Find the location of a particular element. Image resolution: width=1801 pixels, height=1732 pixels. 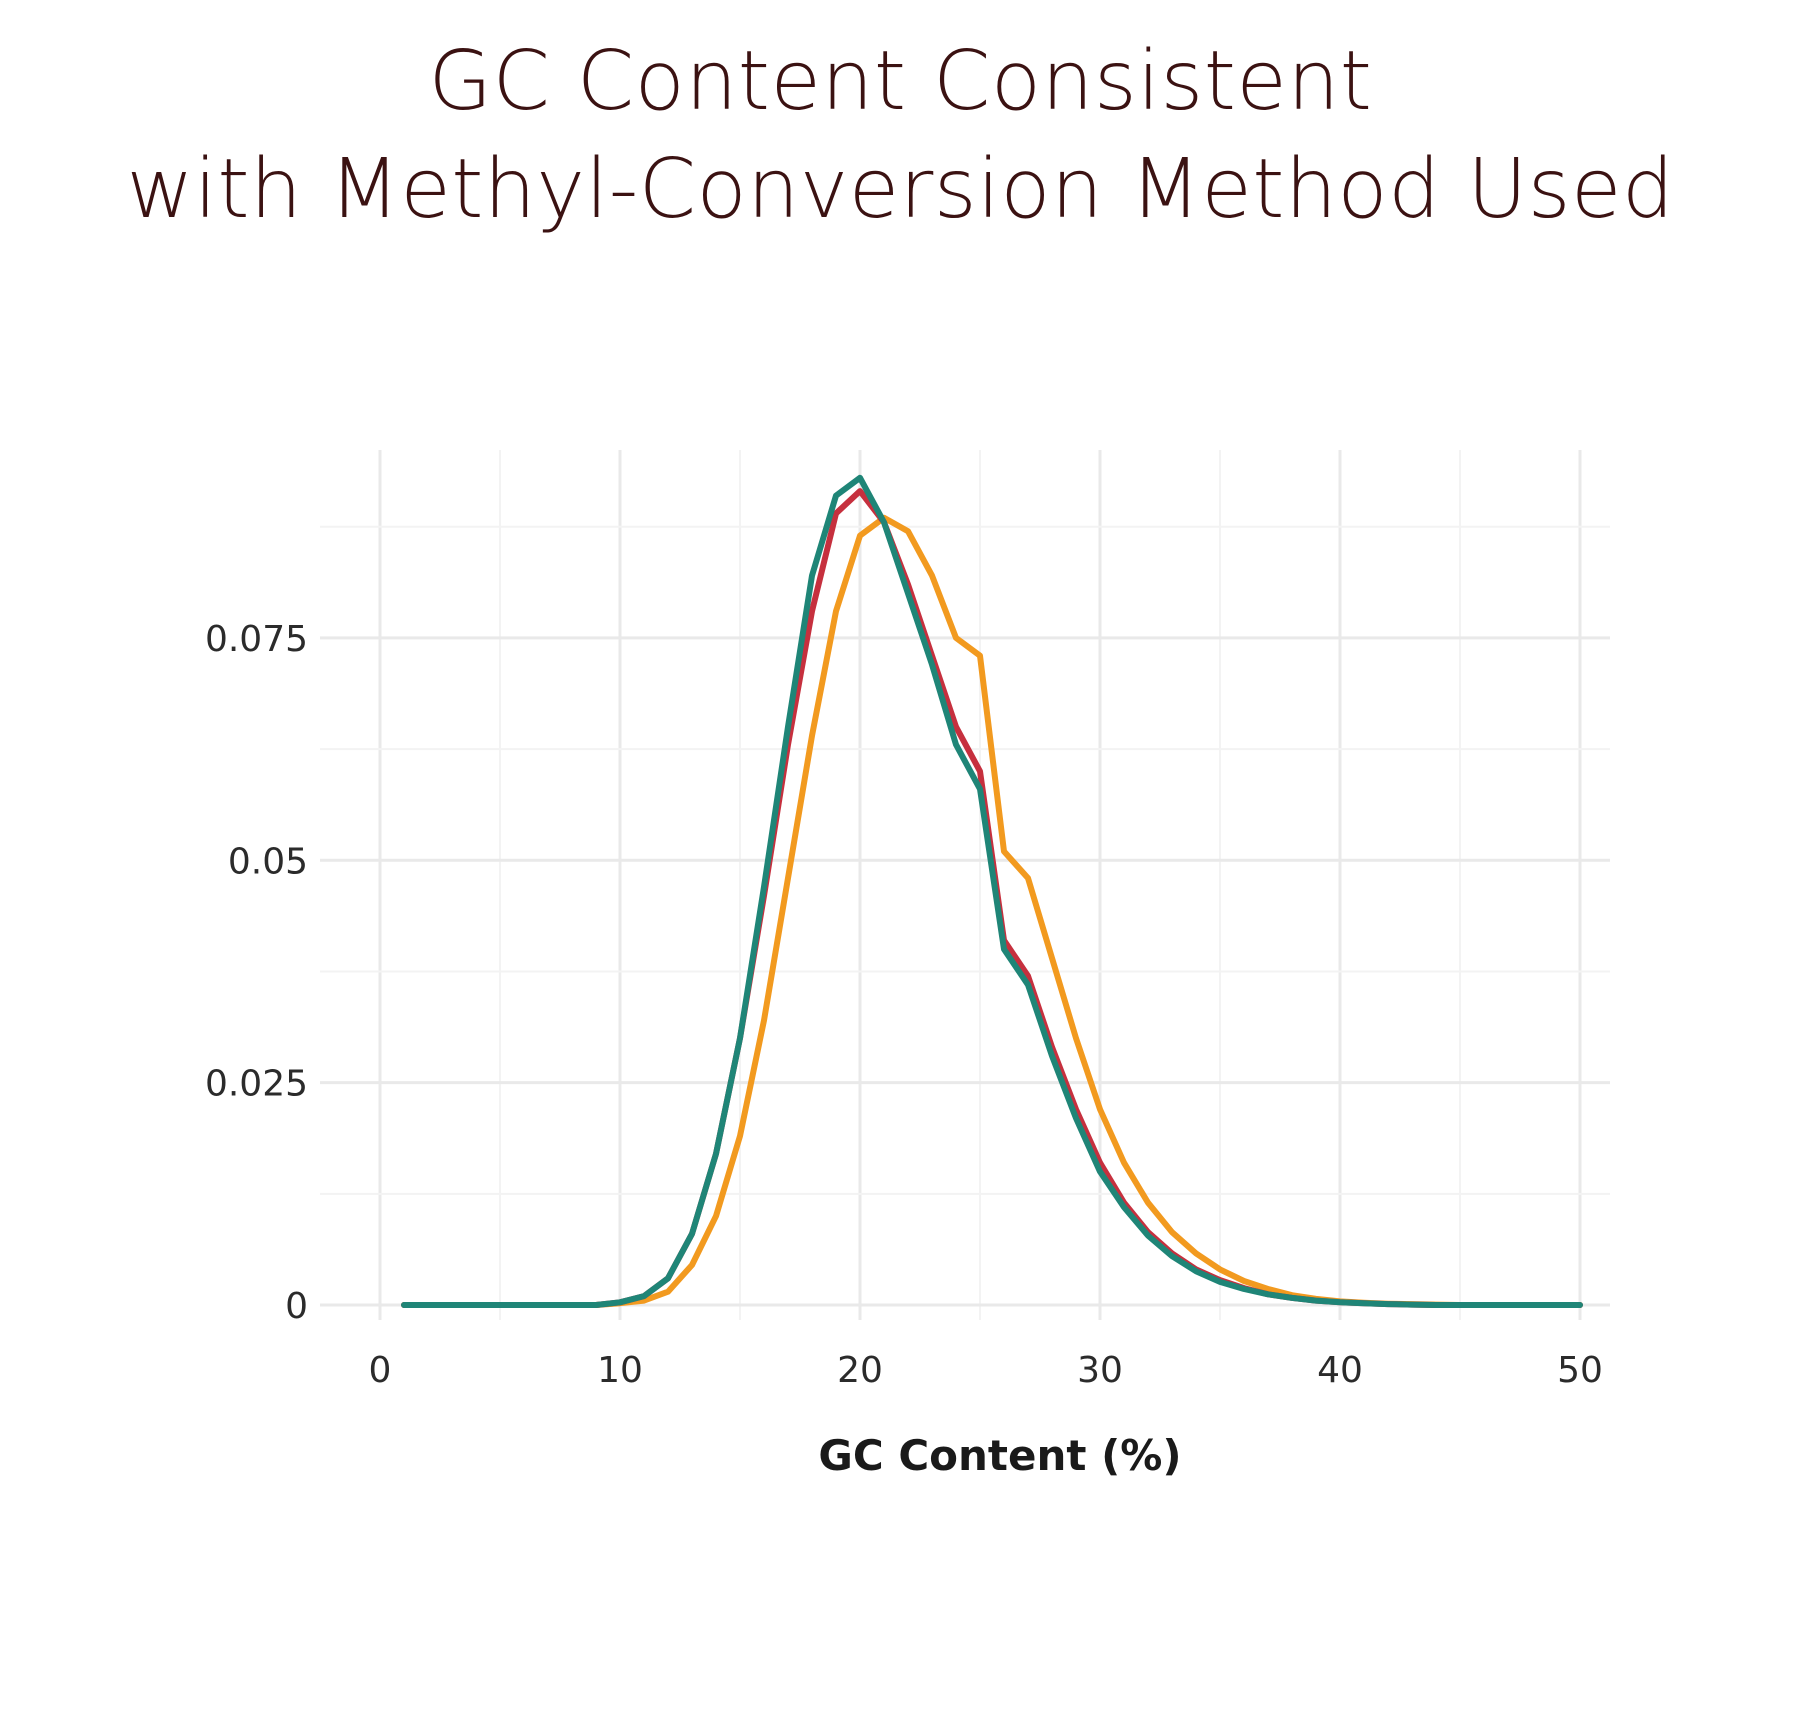

y-tick-label: 0.025 is located at coordinates (256, 1084).